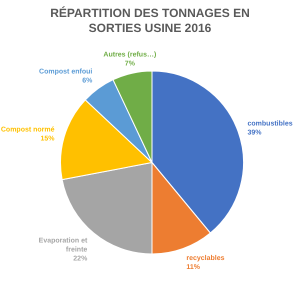 The height and width of the screenshot is (289, 300). Describe the element at coordinates (150, 20) in the screenshot. I see `chart-title: RÉPARTITION DES TONNAGES EN SORTIES USINE 2016` at that location.